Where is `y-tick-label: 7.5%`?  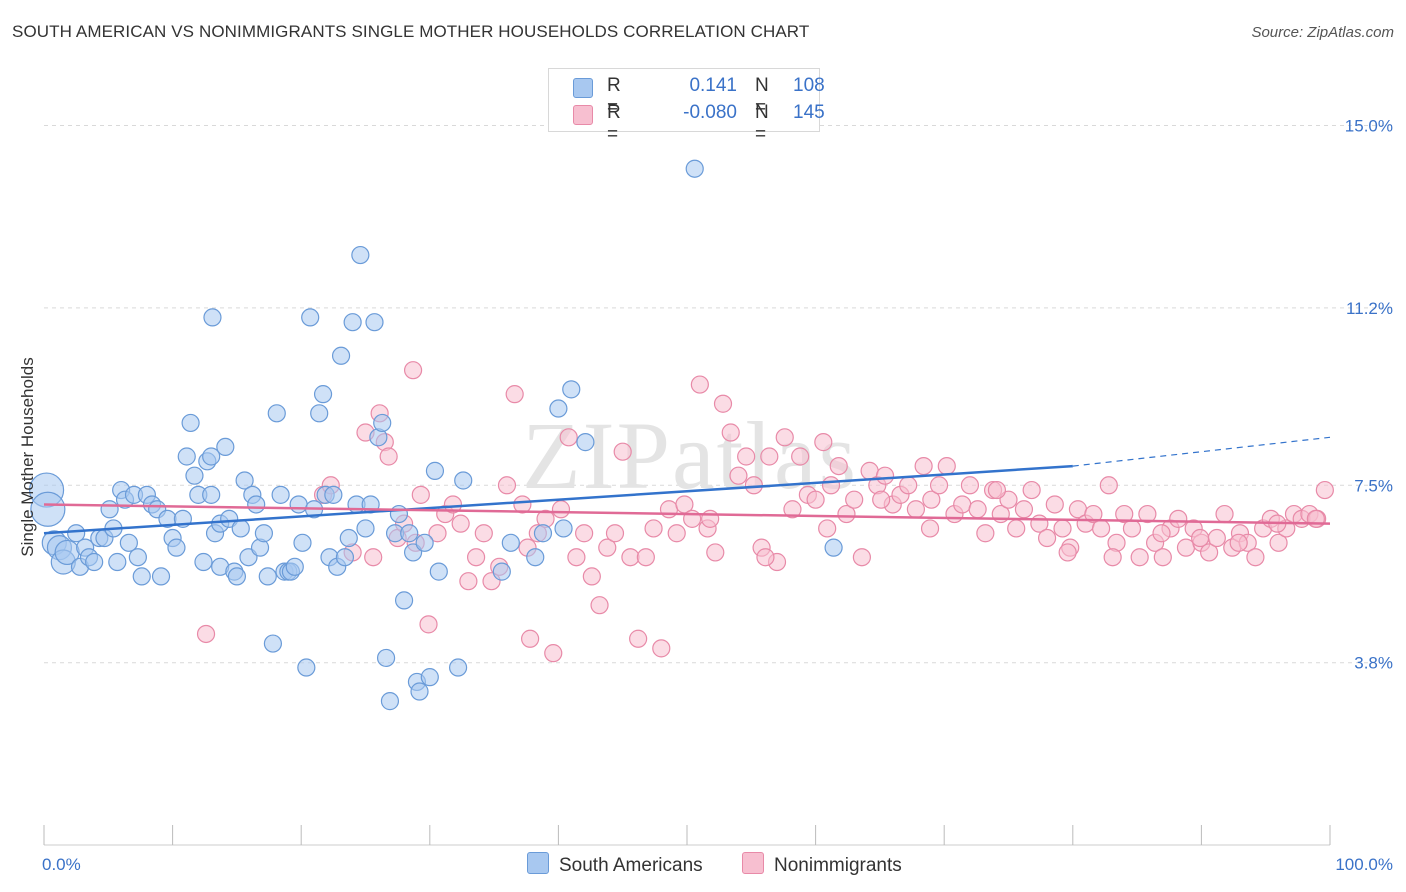
y-tick-label: 7.5% is located at coordinates (1373, 485).